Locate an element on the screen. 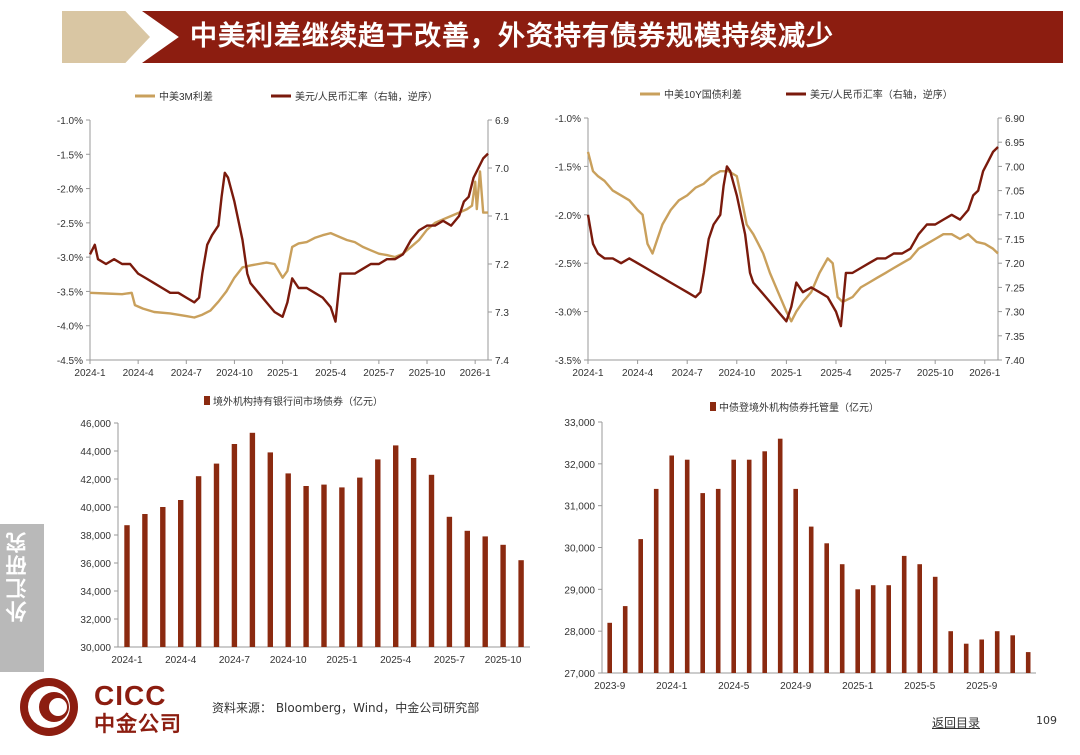  x-tick-label: 2025-9 is located at coordinates (982, 685).